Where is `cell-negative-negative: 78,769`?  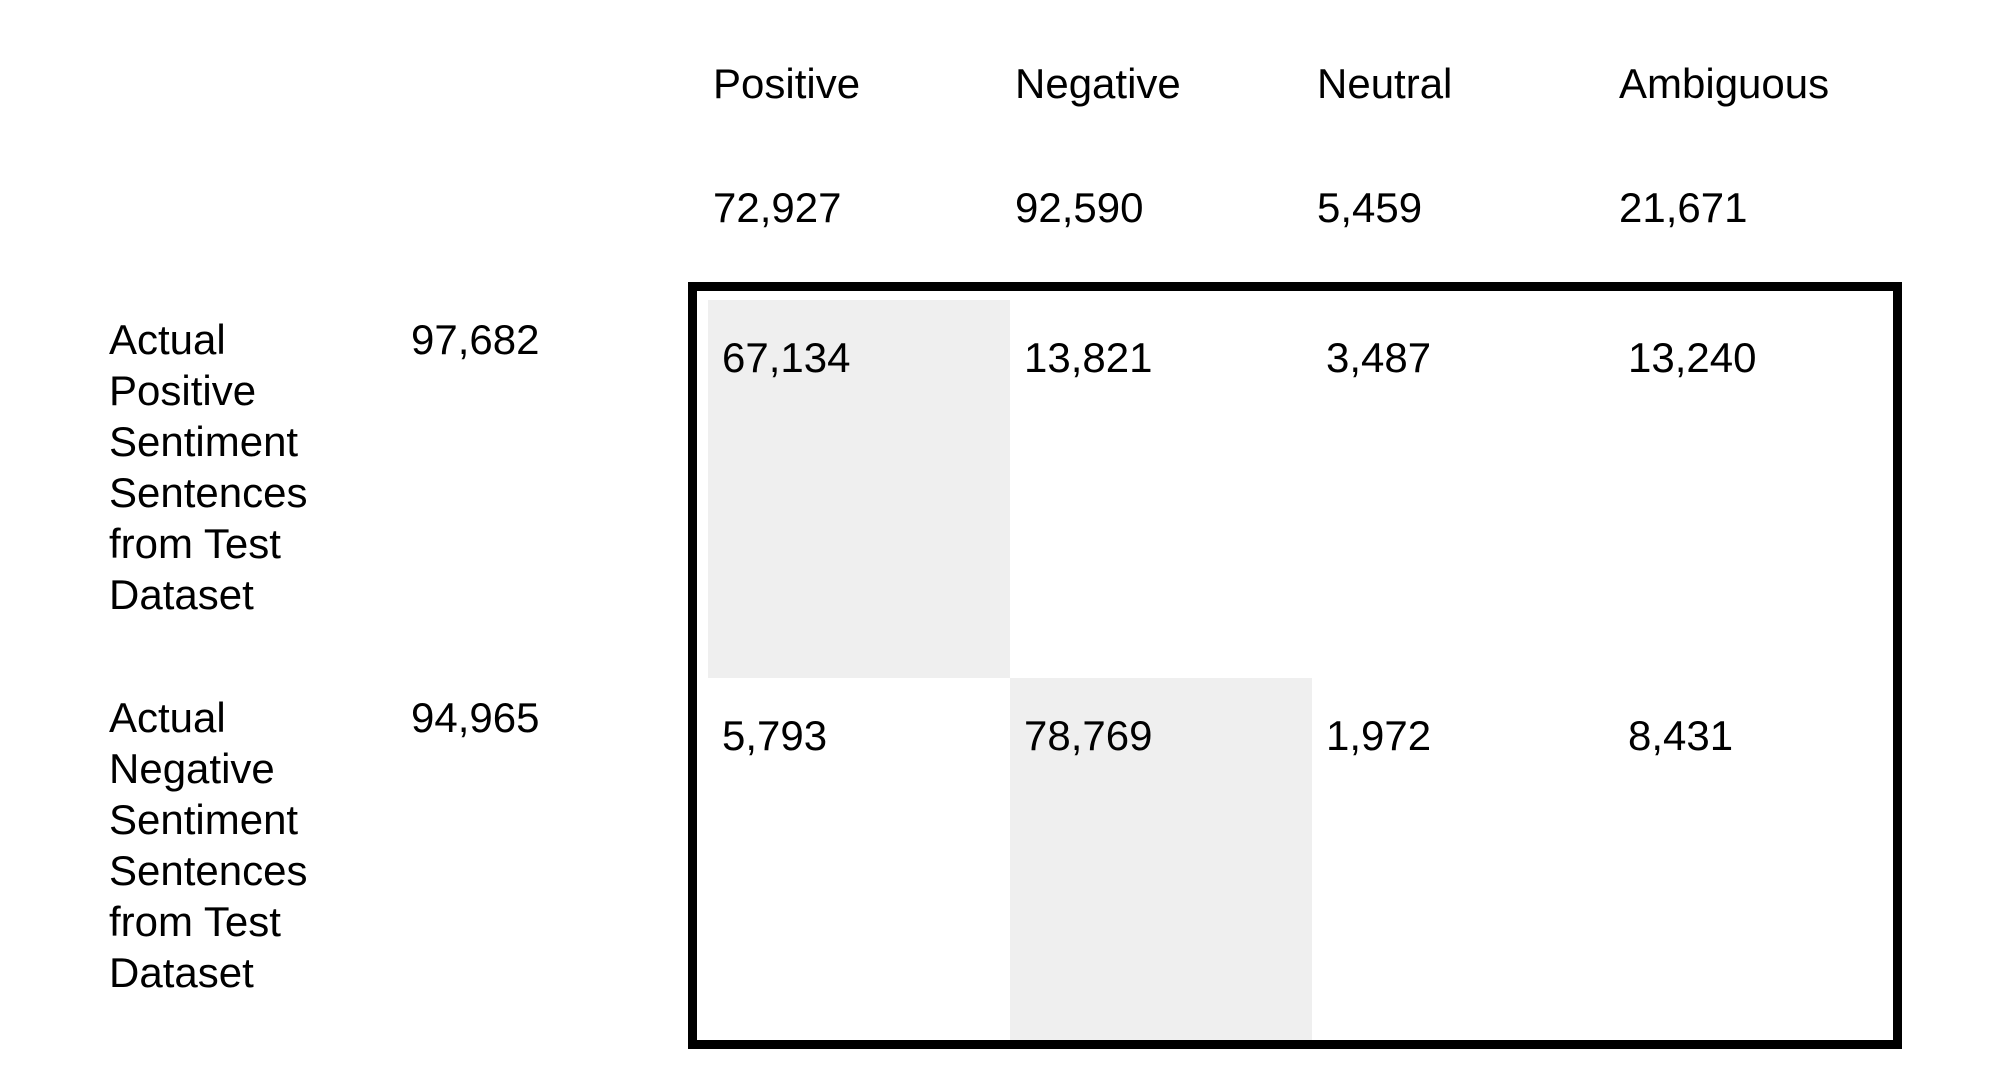 cell-negative-negative: 78,769 is located at coordinates (1161, 859).